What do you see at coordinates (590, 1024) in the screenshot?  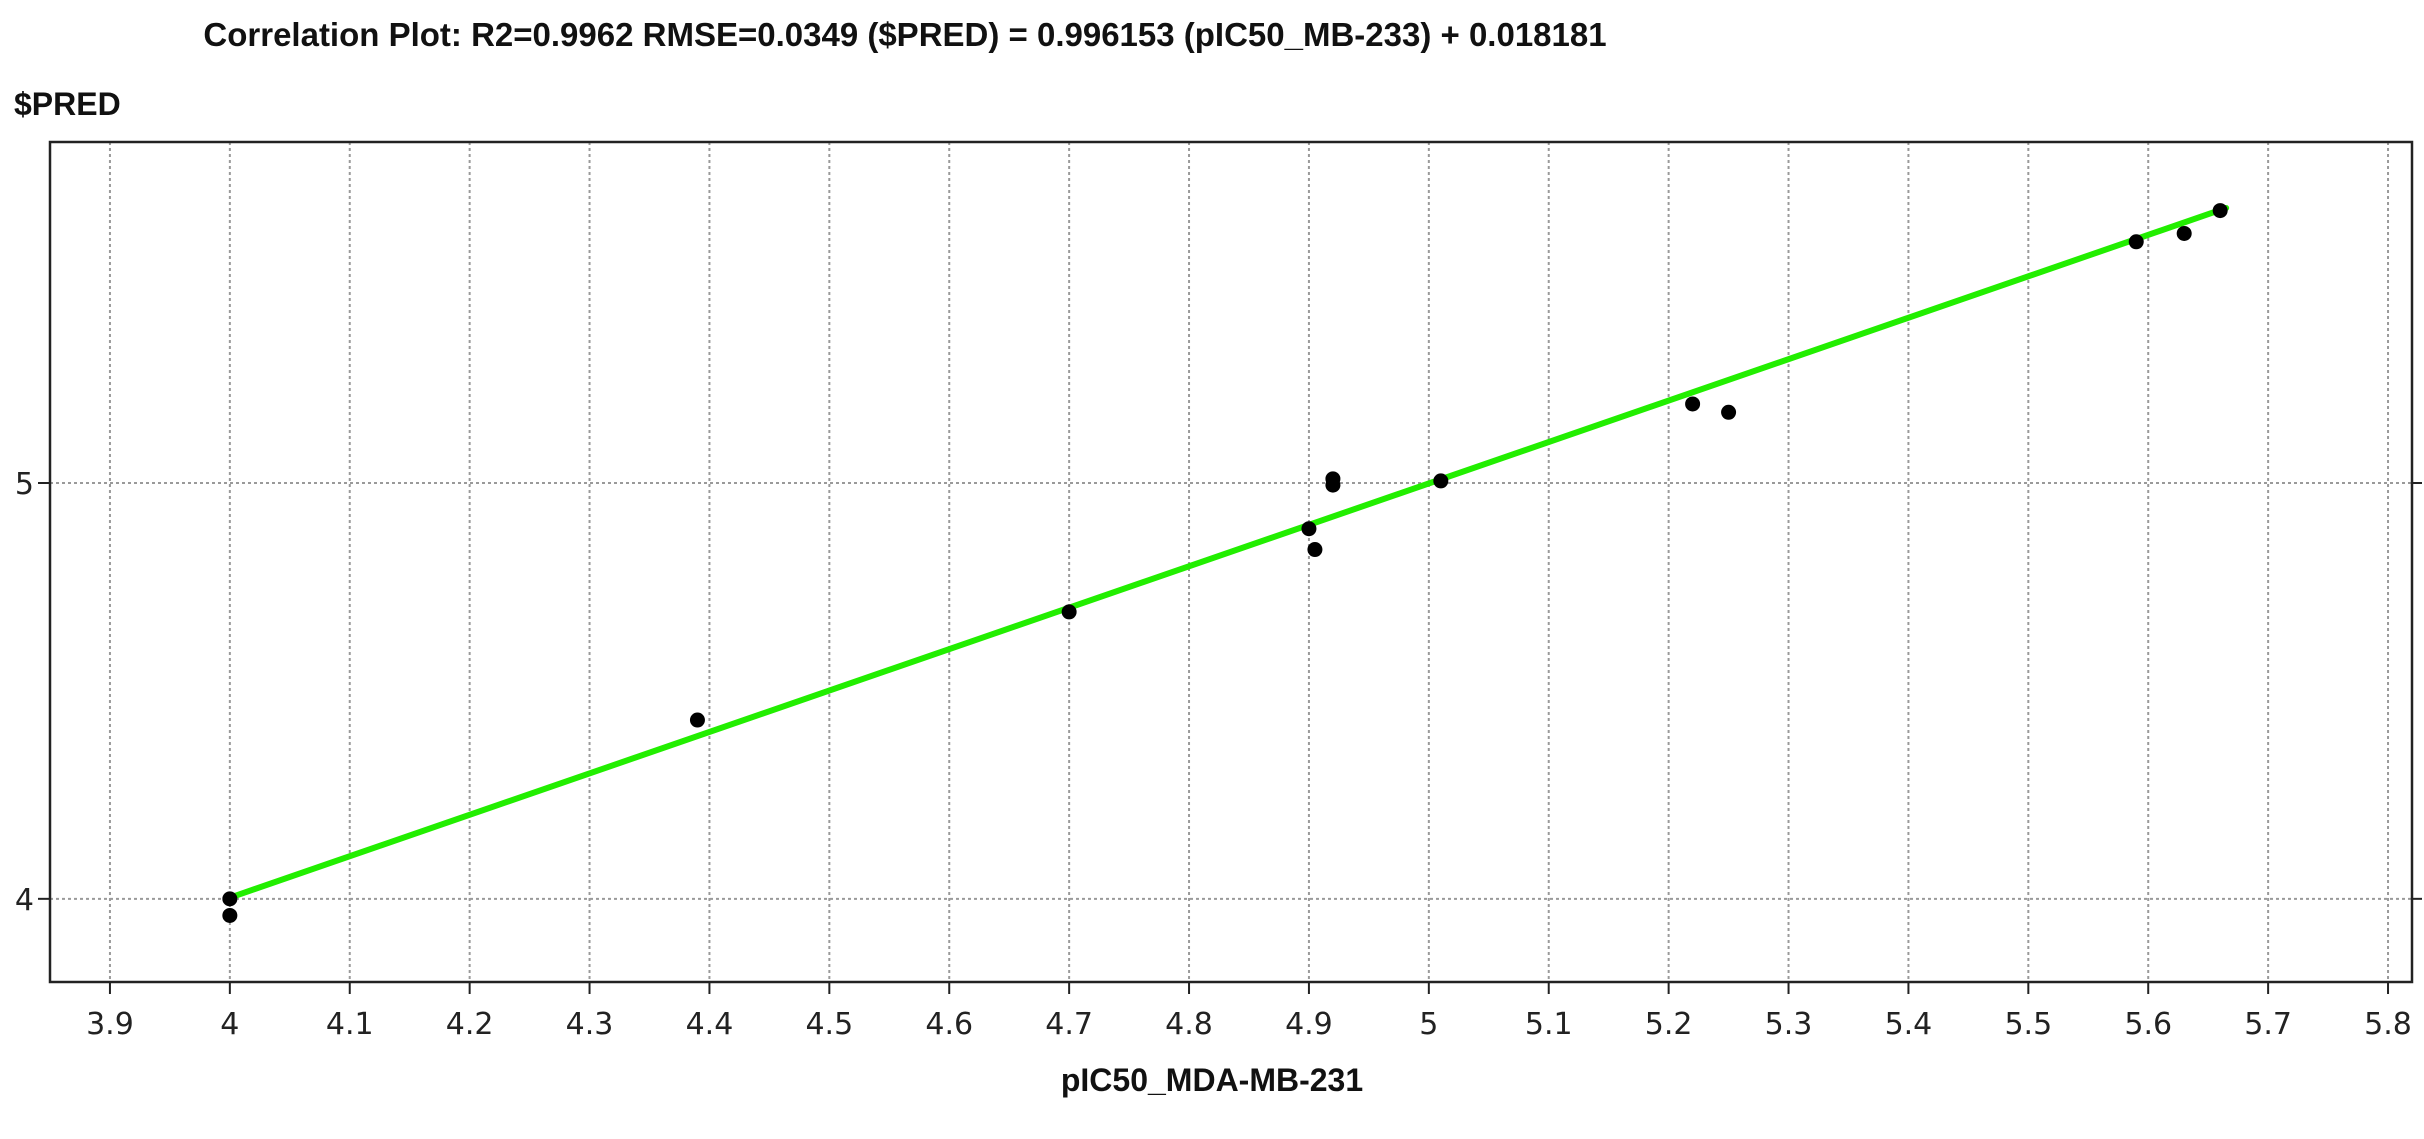 I see `x-tick-label: 4.3` at bounding box center [590, 1024].